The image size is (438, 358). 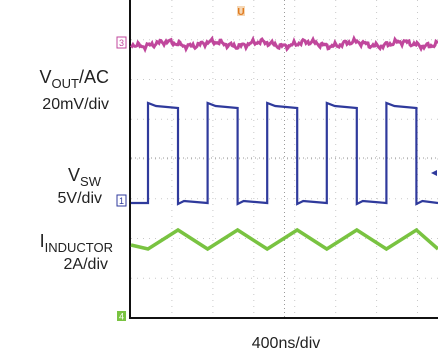 I want to click on vout-marker-box, so click(x=121, y=42).